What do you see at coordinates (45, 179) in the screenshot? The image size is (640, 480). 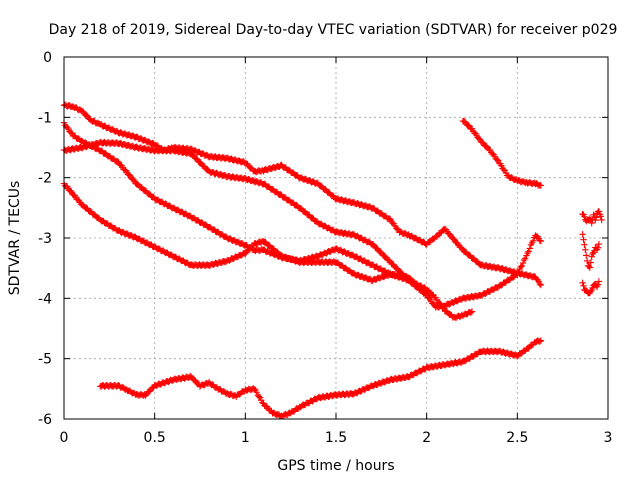 I see `y-tick-label: -2` at bounding box center [45, 179].